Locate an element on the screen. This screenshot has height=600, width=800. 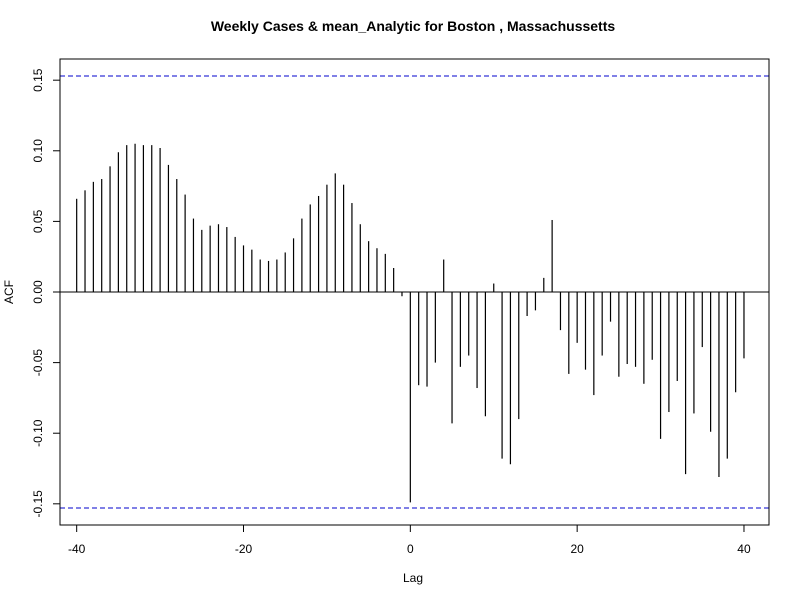
x-axis: -40 -20 0 20 40 is located at coordinates (409, 540).